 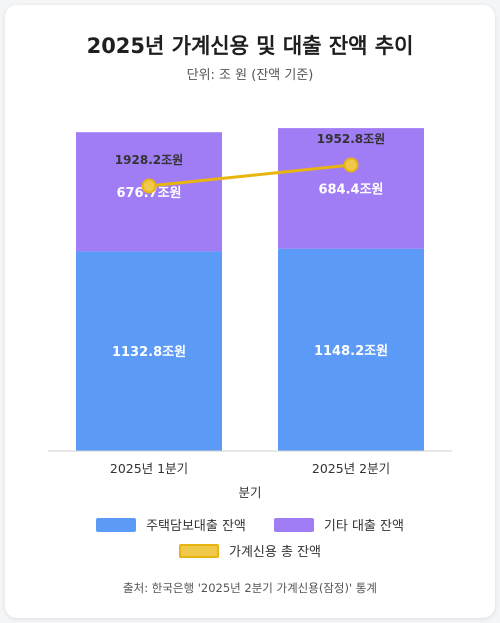 I want to click on x-tick-label-2: 2025년 2분기, so click(x=351, y=468).